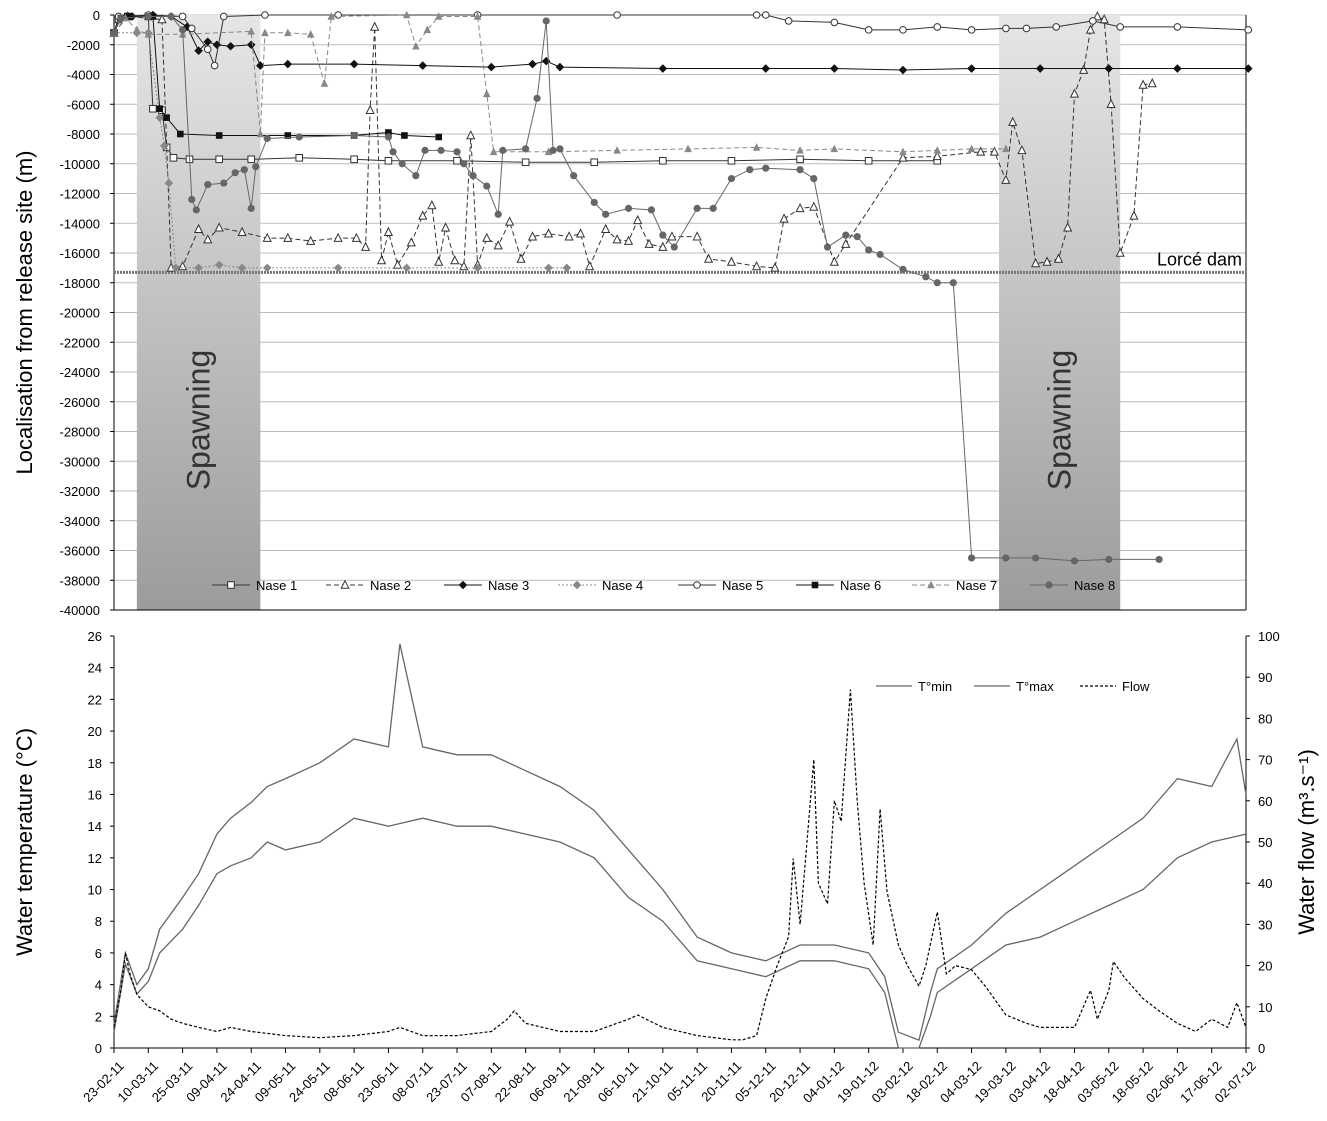 The width and height of the screenshot is (1327, 1121). I want to click on flow-y-tick-label: 40, so click(1265, 883).